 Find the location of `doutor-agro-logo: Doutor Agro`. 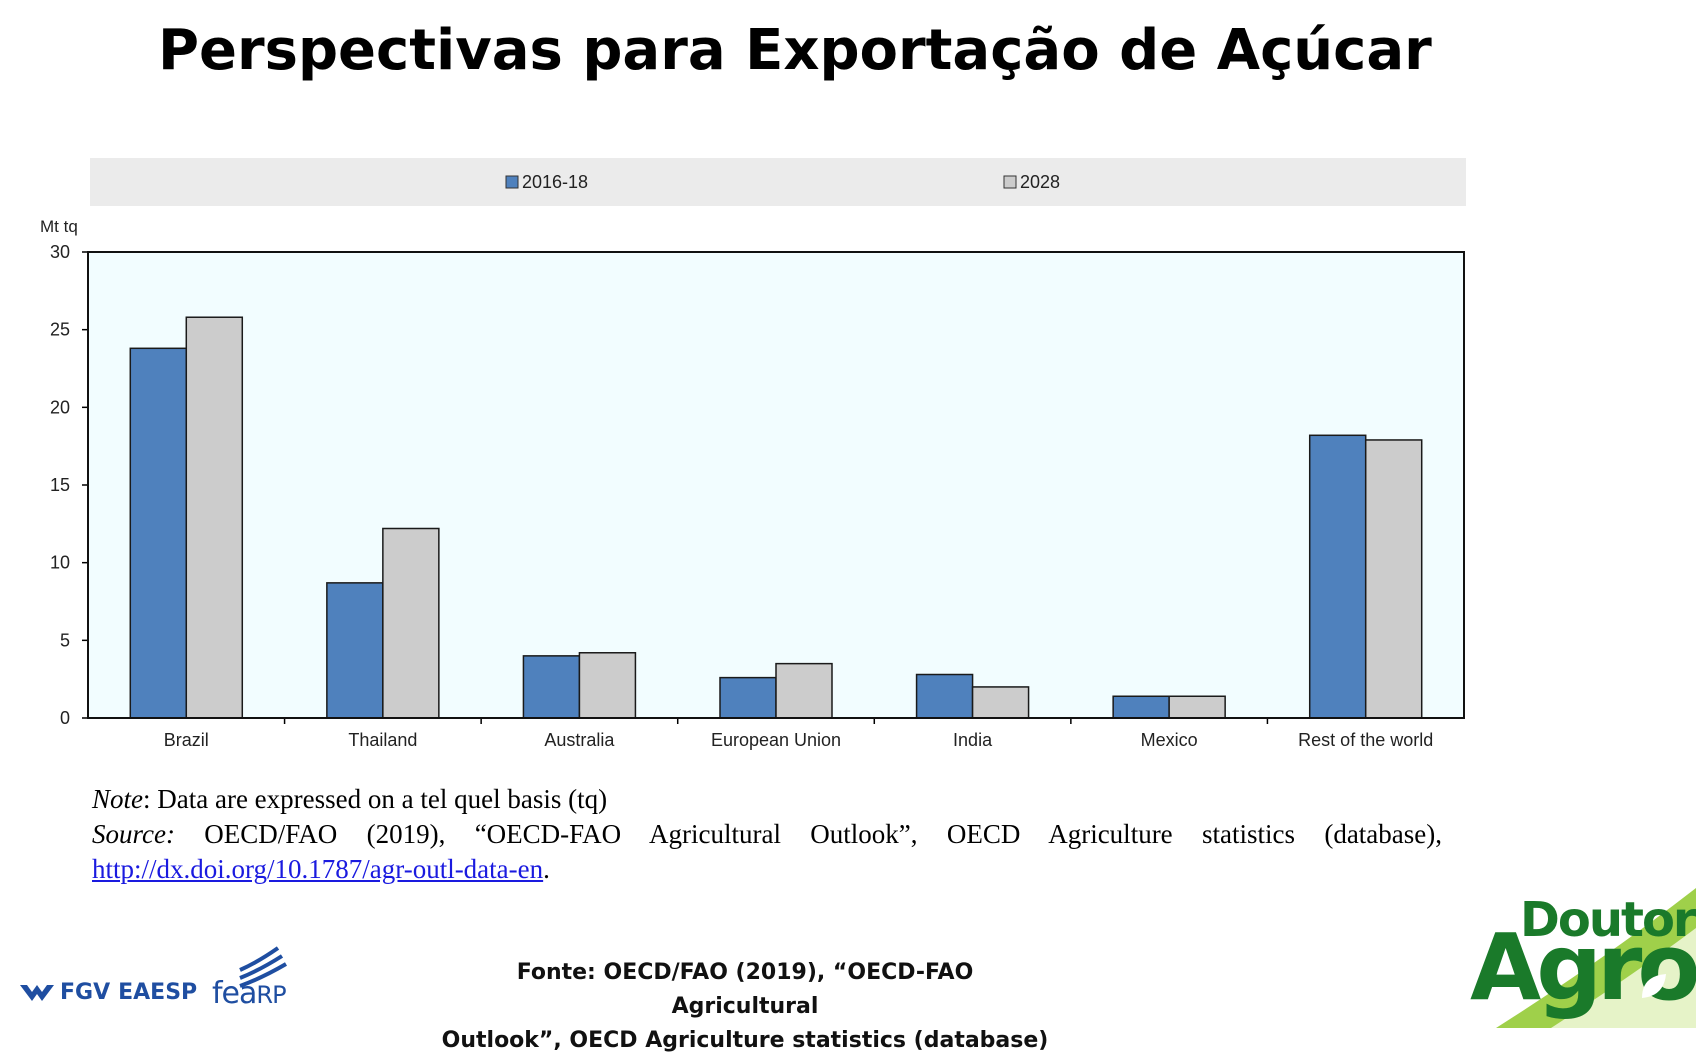

doutor-agro-logo: Doutor Agro is located at coordinates (1583, 960).